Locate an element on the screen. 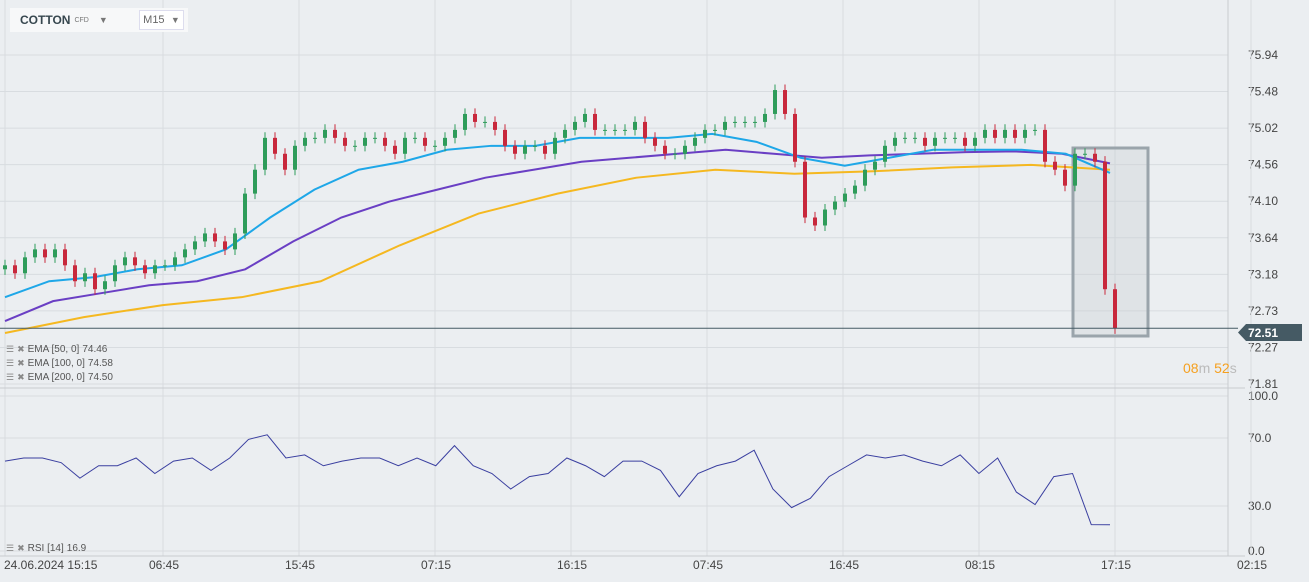  price-tick: 72.73 is located at coordinates (1263, 311).